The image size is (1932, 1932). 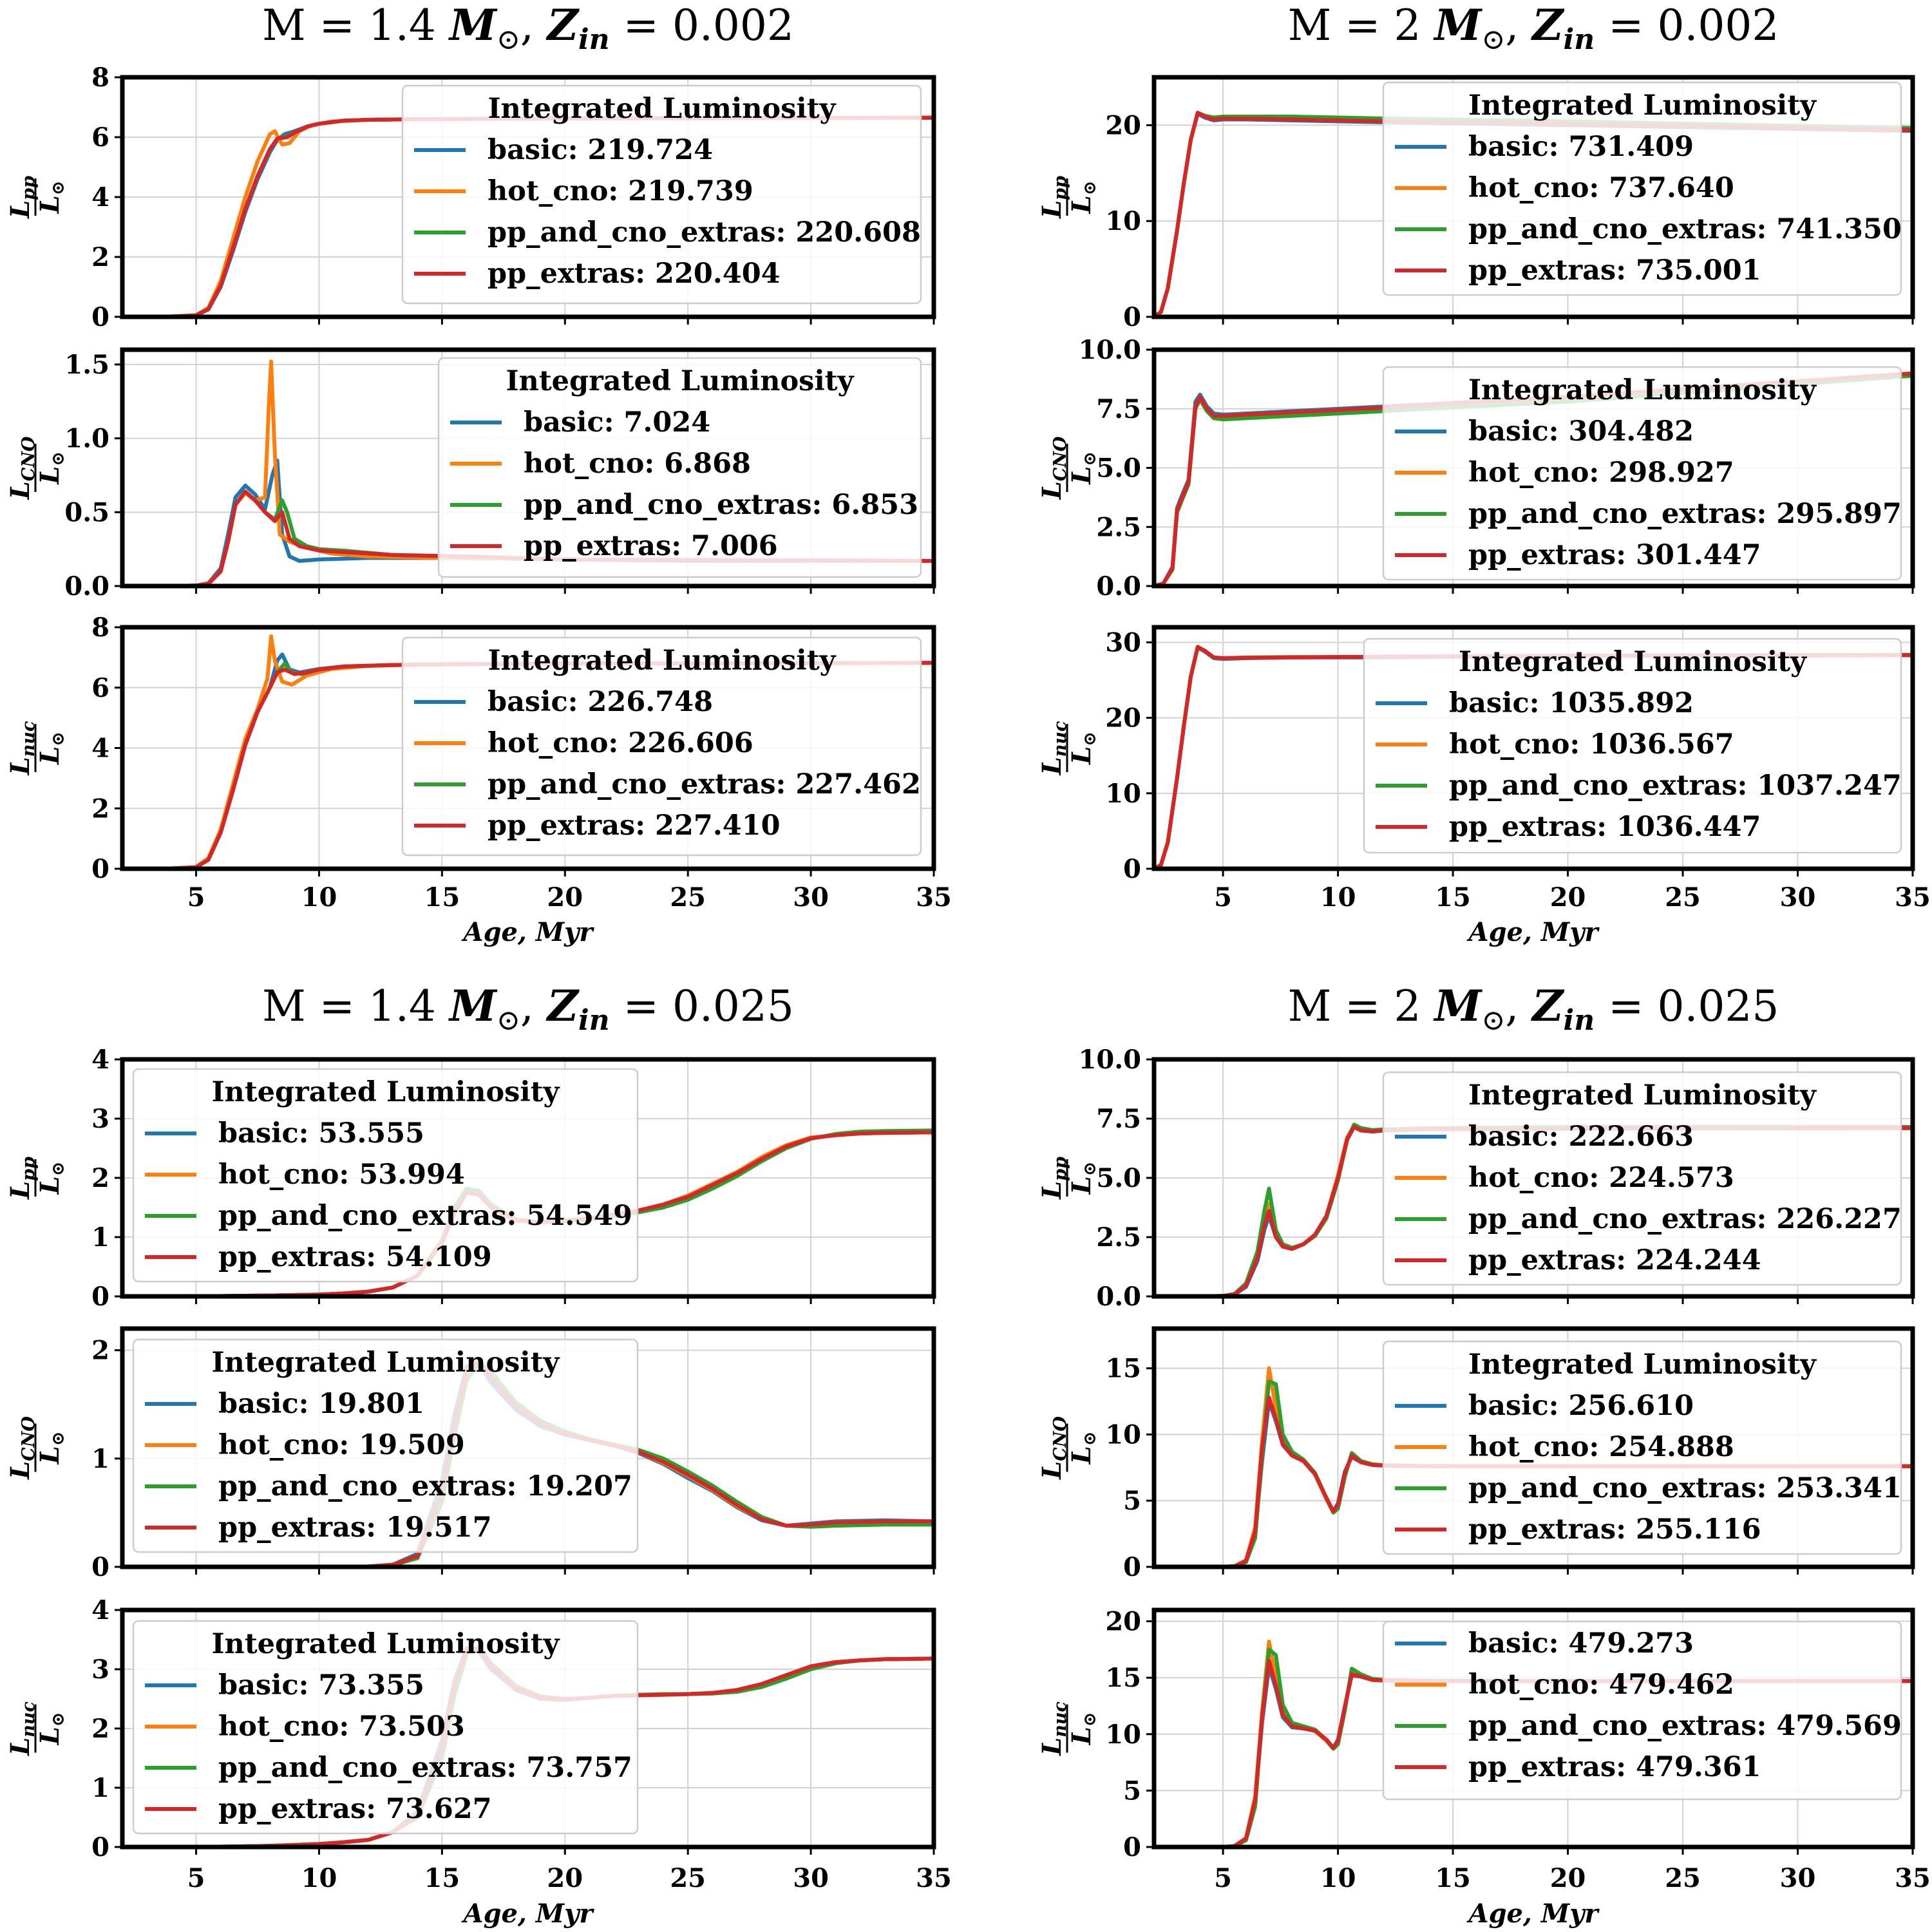 What do you see at coordinates (1533, 1009) in the screenshot?
I see `panel-title: M = 2 M⊙, Zin = 0.025` at bounding box center [1533, 1009].